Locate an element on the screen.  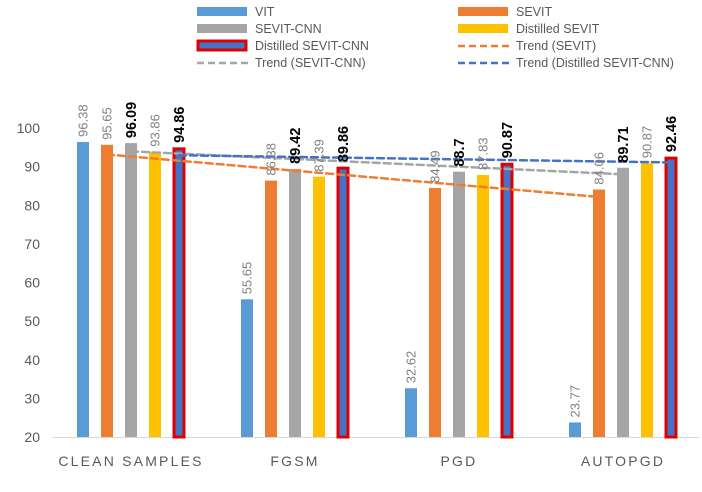
data-label: 32.62 is located at coordinates (411, 367).